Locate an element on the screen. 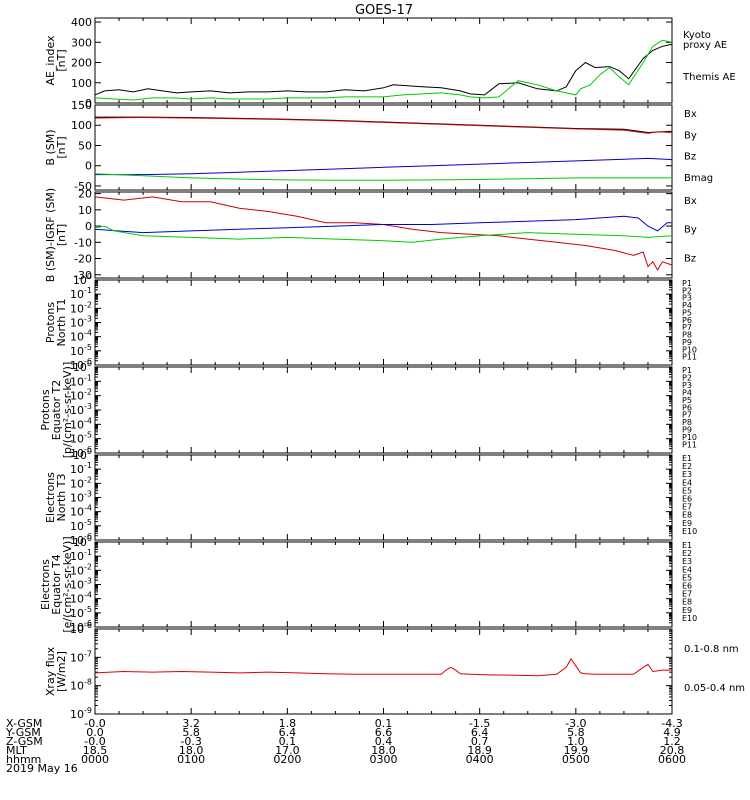 Image resolution: width=750 pixels, height=800 pixels. x-tick-value: 18.9 is located at coordinates (479, 750).